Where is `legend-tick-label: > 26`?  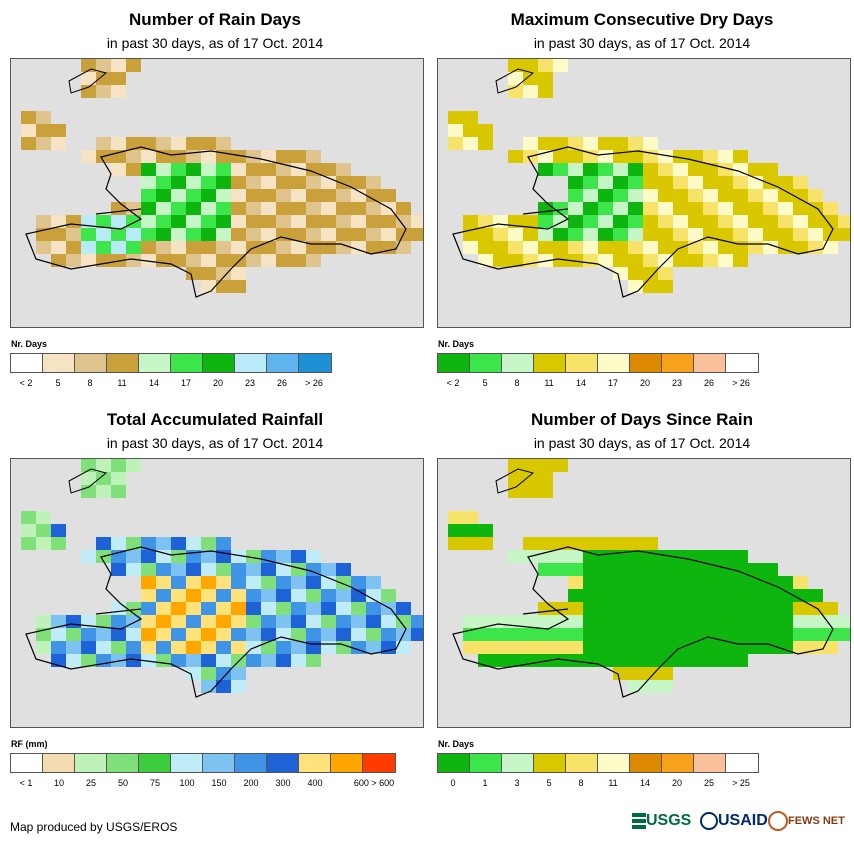
legend-tick-label: > 26 is located at coordinates (741, 383).